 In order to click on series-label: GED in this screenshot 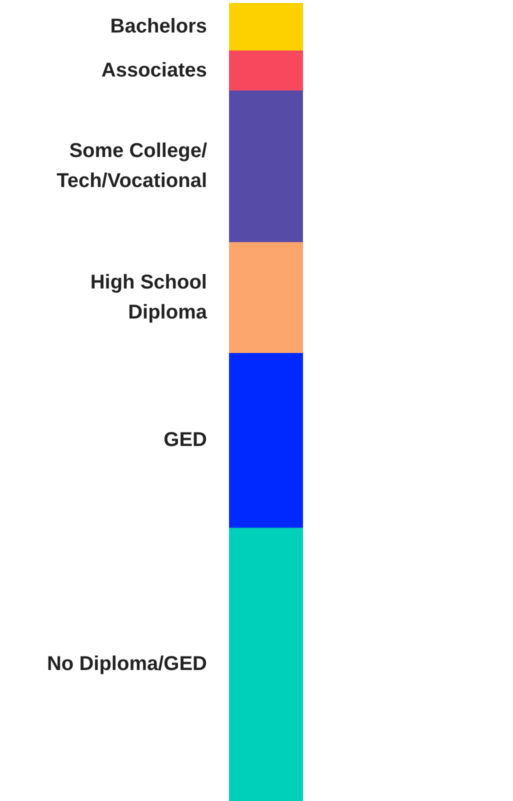, I will do `click(185, 440)`.